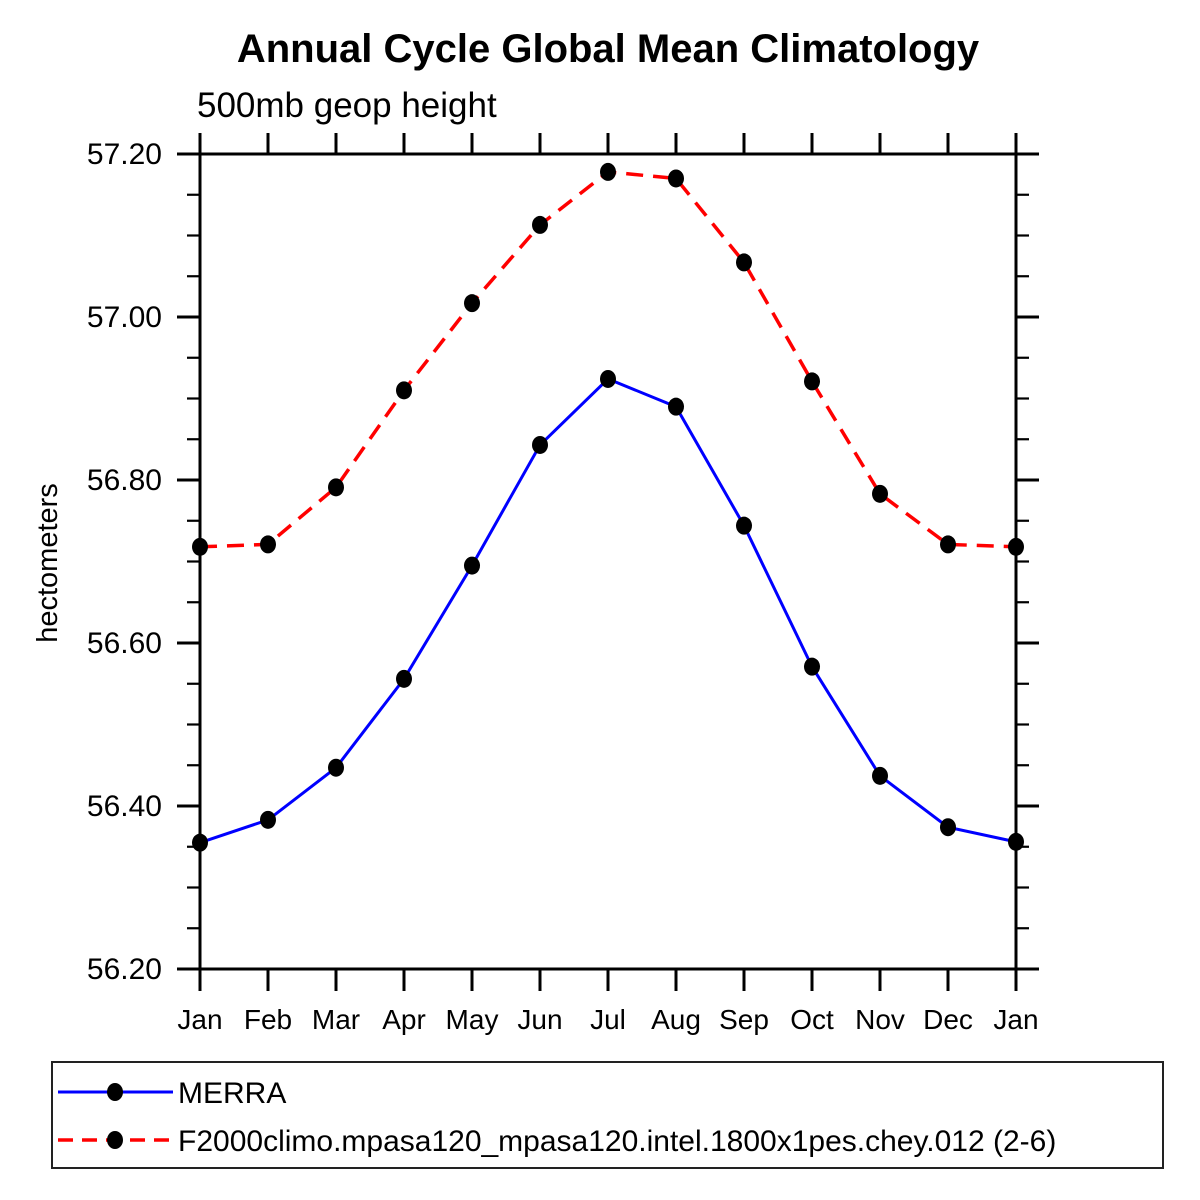 This screenshot has width=1200, height=1200. What do you see at coordinates (676, 1019) in the screenshot?
I see `x-tick-label: Aug` at bounding box center [676, 1019].